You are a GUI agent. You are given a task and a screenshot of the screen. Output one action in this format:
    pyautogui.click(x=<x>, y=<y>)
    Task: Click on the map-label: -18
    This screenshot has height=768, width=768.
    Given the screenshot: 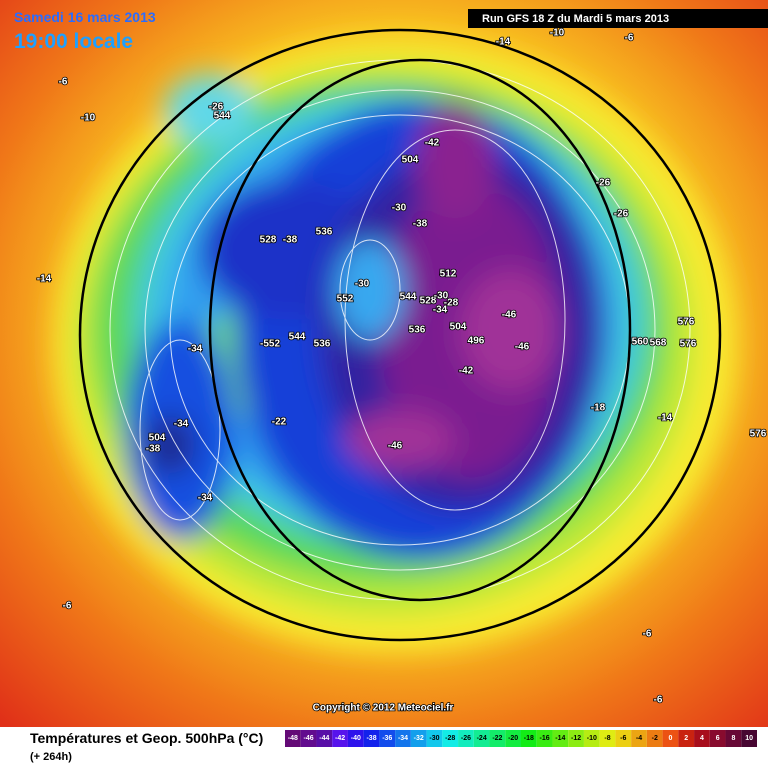 What is the action you would take?
    pyautogui.click(x=598, y=408)
    